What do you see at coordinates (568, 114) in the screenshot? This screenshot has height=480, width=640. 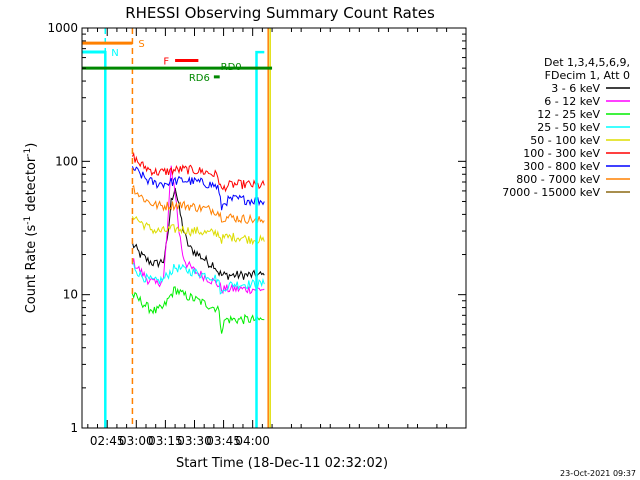 I see `legend-label-3: 12 - 25 keV` at bounding box center [568, 114].